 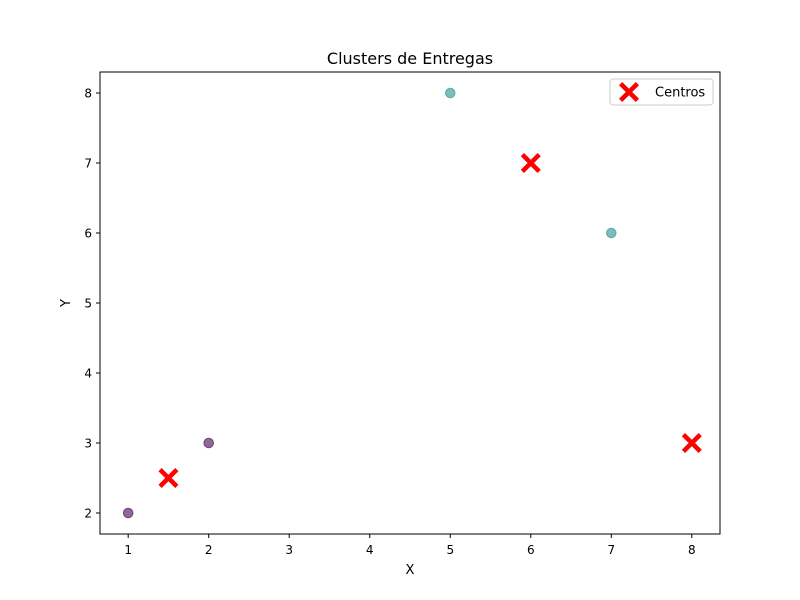 I want to click on legend-label-centros: Centros, so click(x=680, y=93).